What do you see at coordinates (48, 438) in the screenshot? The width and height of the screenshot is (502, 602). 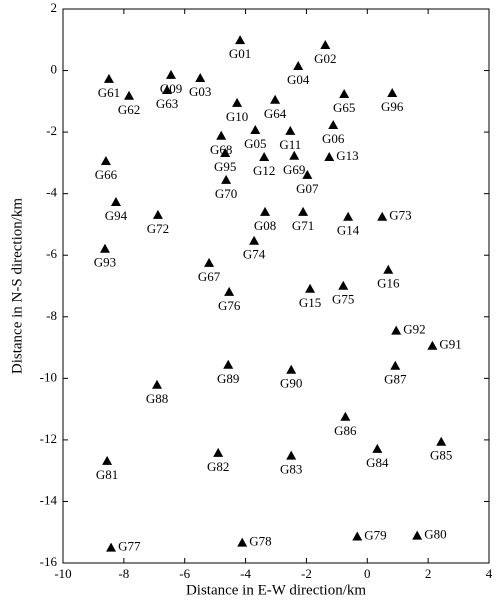 I see `y-tick-label: -12` at bounding box center [48, 438].